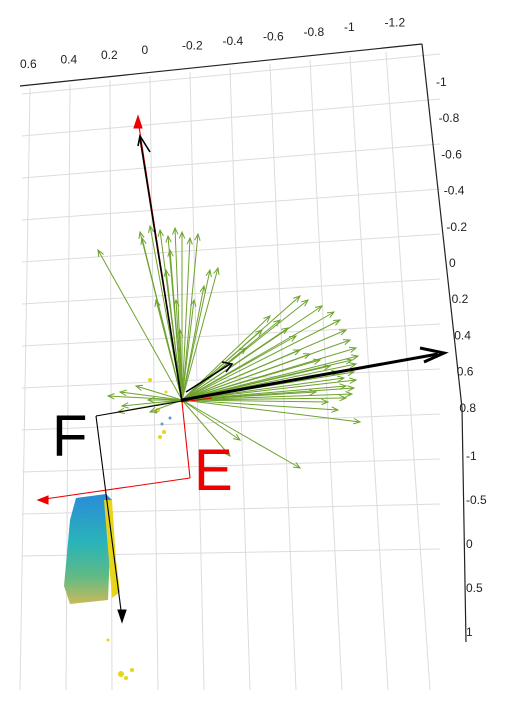  Describe the element at coordinates (465, 372) in the screenshot. I see `tick-label: 0.6` at that location.